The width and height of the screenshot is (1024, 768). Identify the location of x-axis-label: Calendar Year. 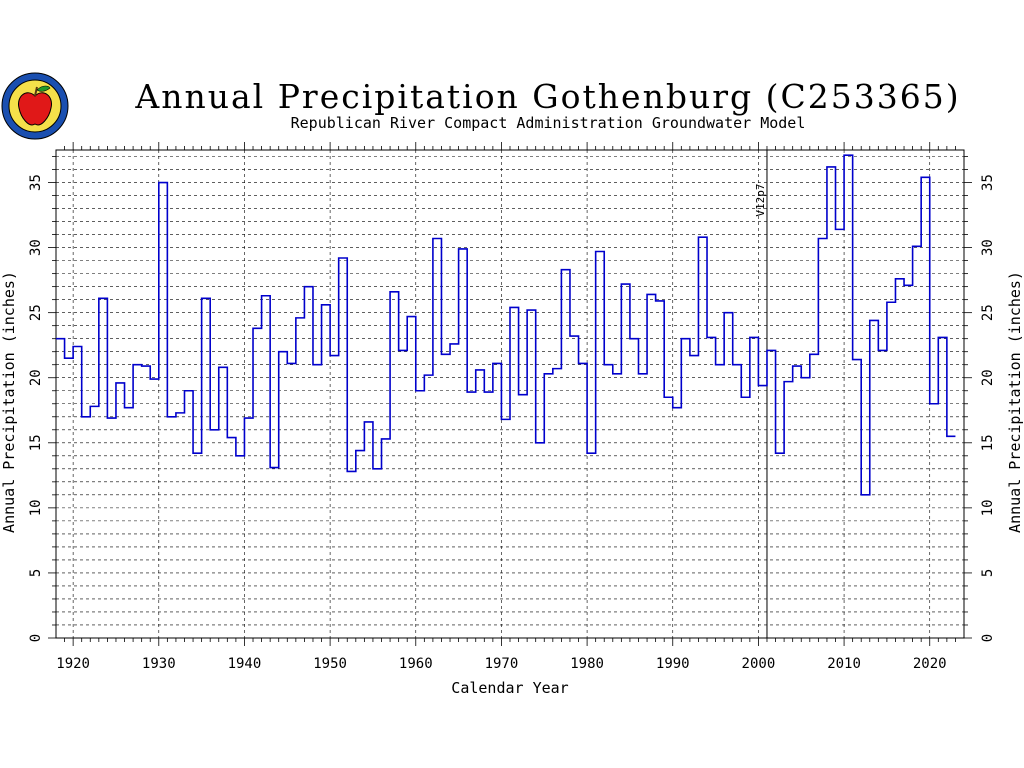
(509, 688).